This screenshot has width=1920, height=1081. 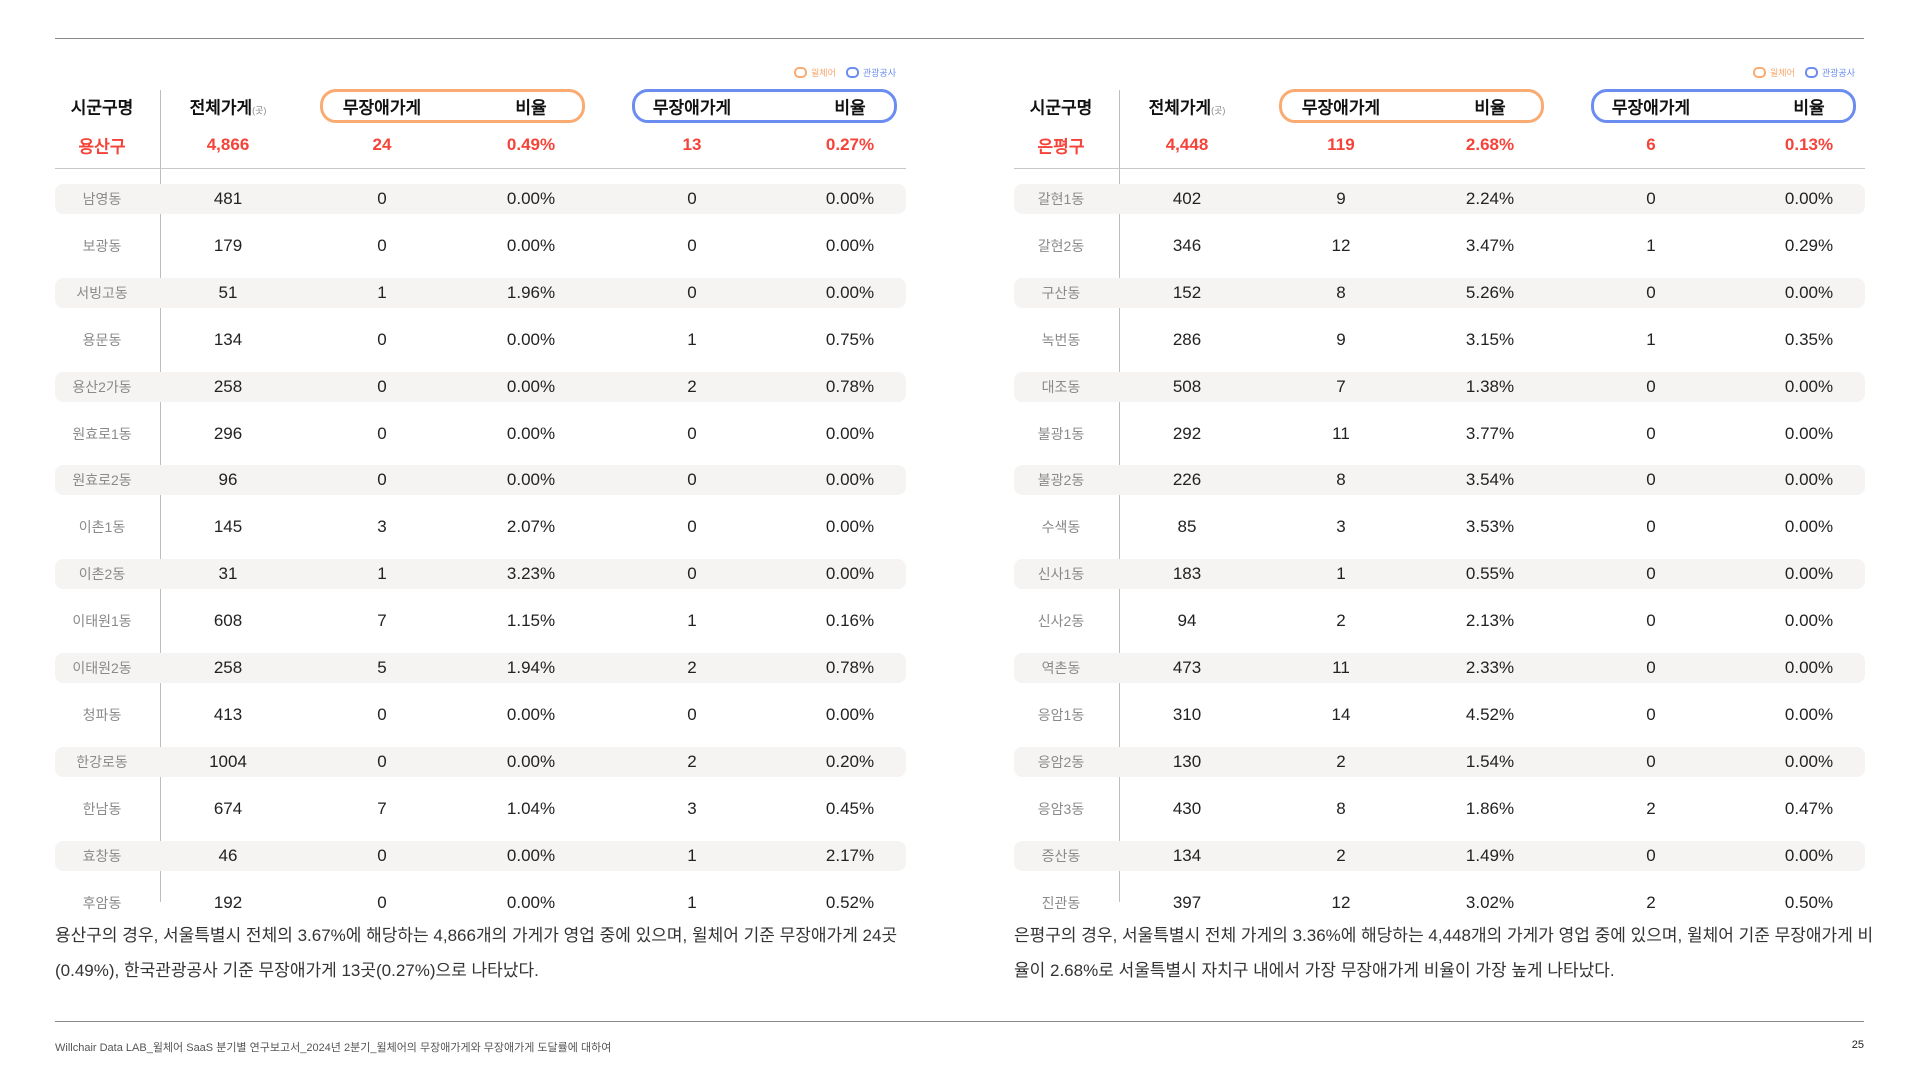 What do you see at coordinates (1490, 198) in the screenshot?
I see `wheelchair-ratio: 2.24%` at bounding box center [1490, 198].